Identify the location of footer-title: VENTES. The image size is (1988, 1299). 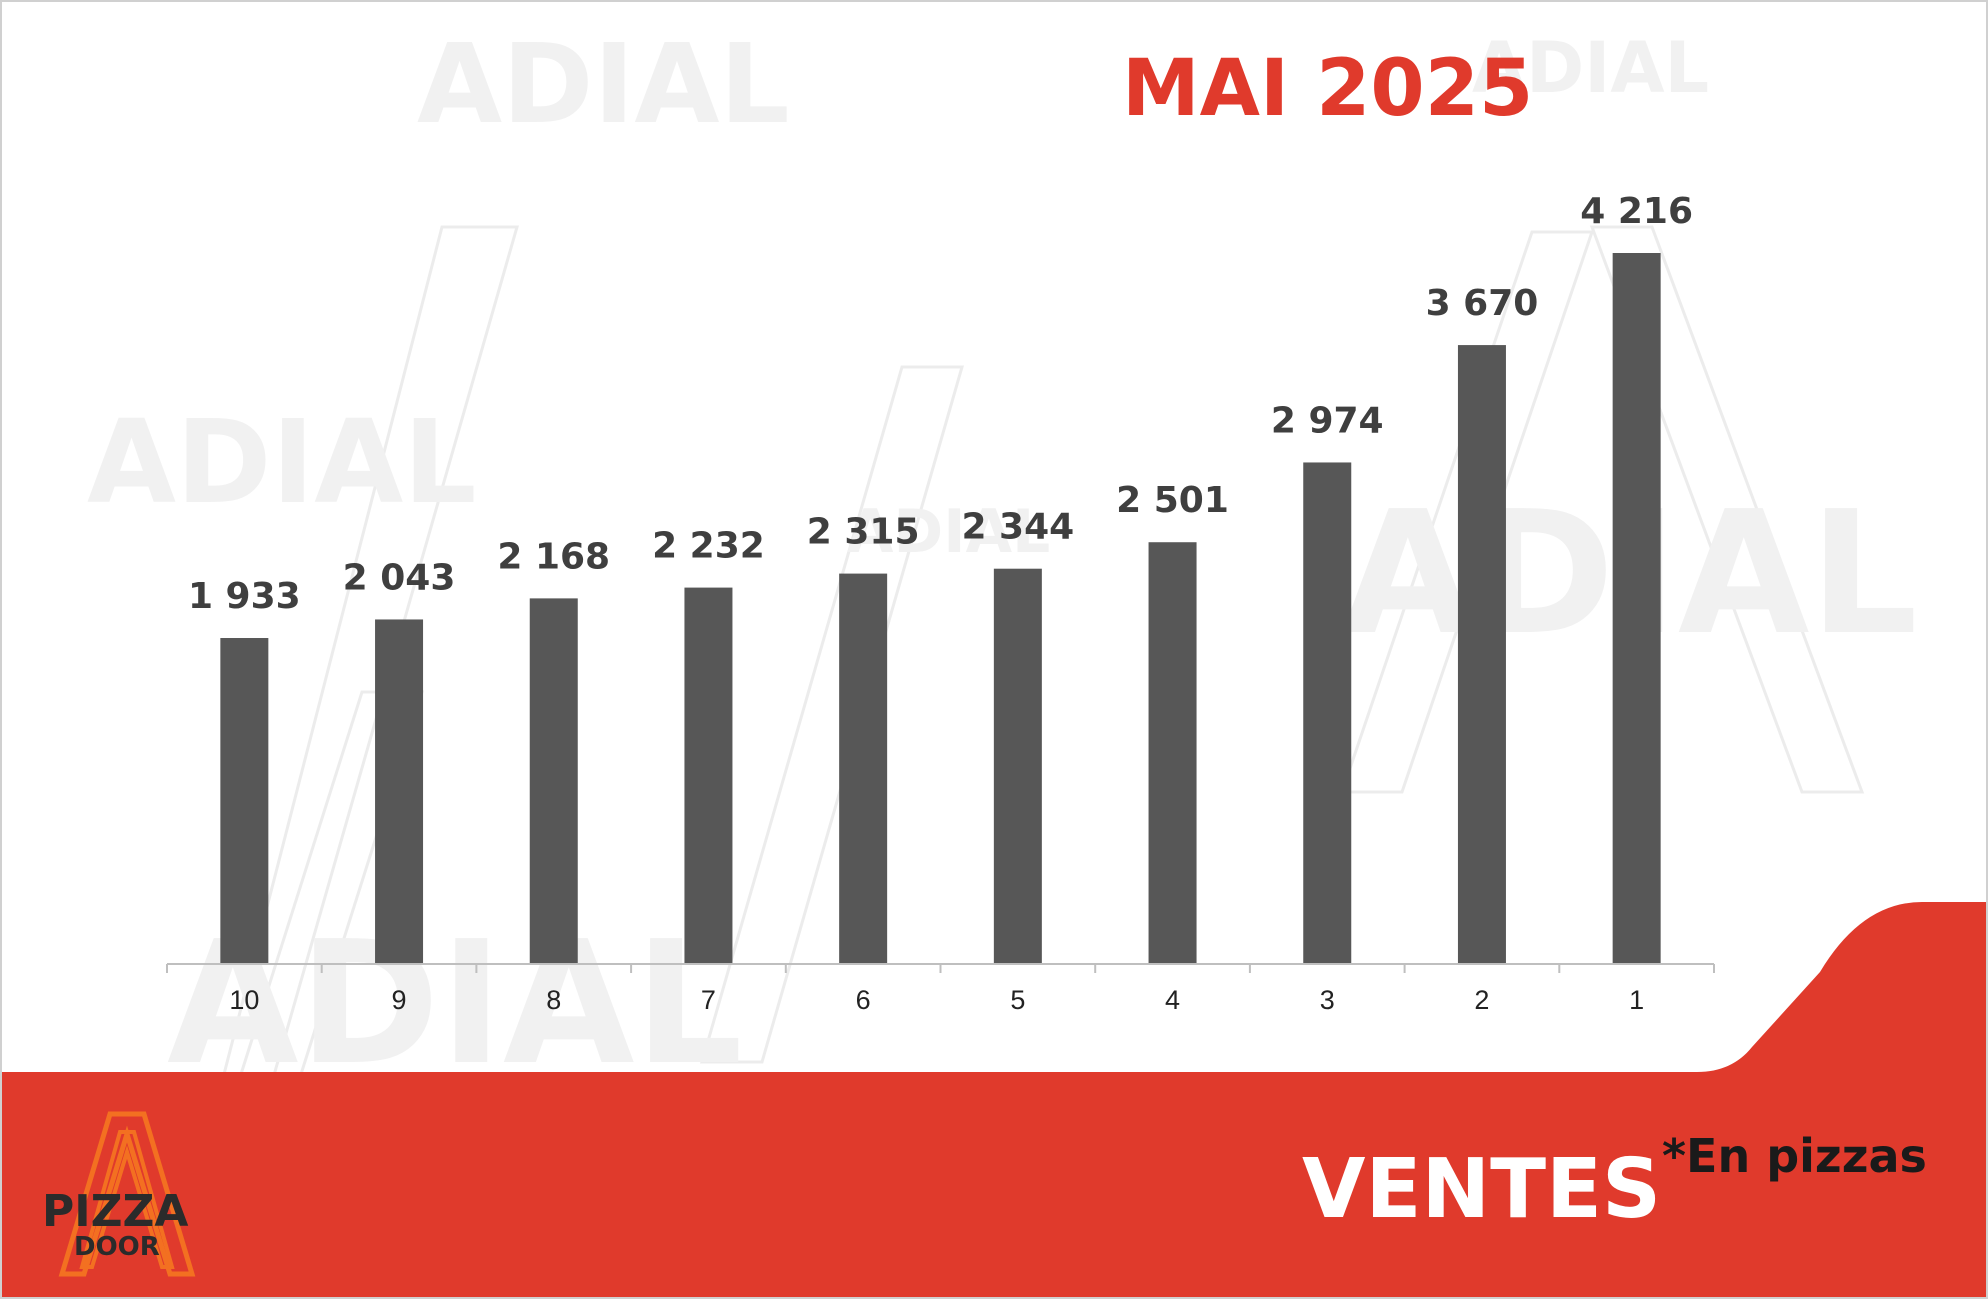
(1481, 1189).